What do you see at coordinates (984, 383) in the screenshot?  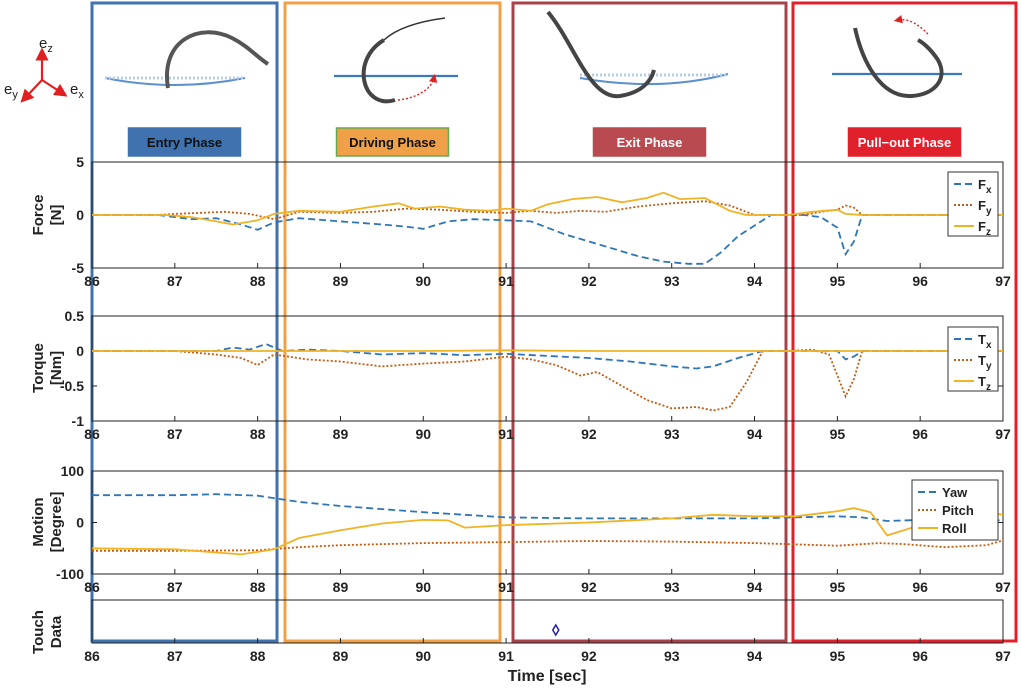 I see `legend-label: Tz` at bounding box center [984, 383].